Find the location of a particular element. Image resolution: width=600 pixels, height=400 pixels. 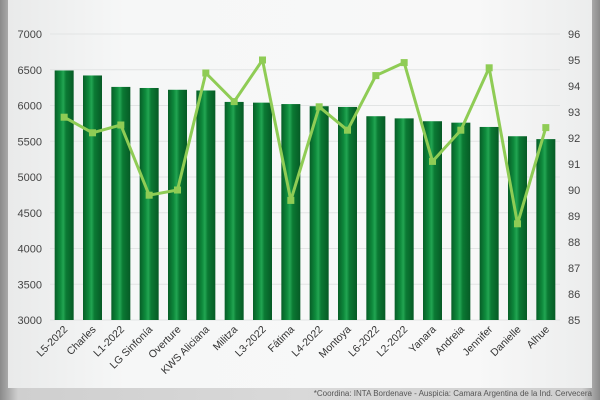

y2-tick-label: 87 is located at coordinates (574, 269).